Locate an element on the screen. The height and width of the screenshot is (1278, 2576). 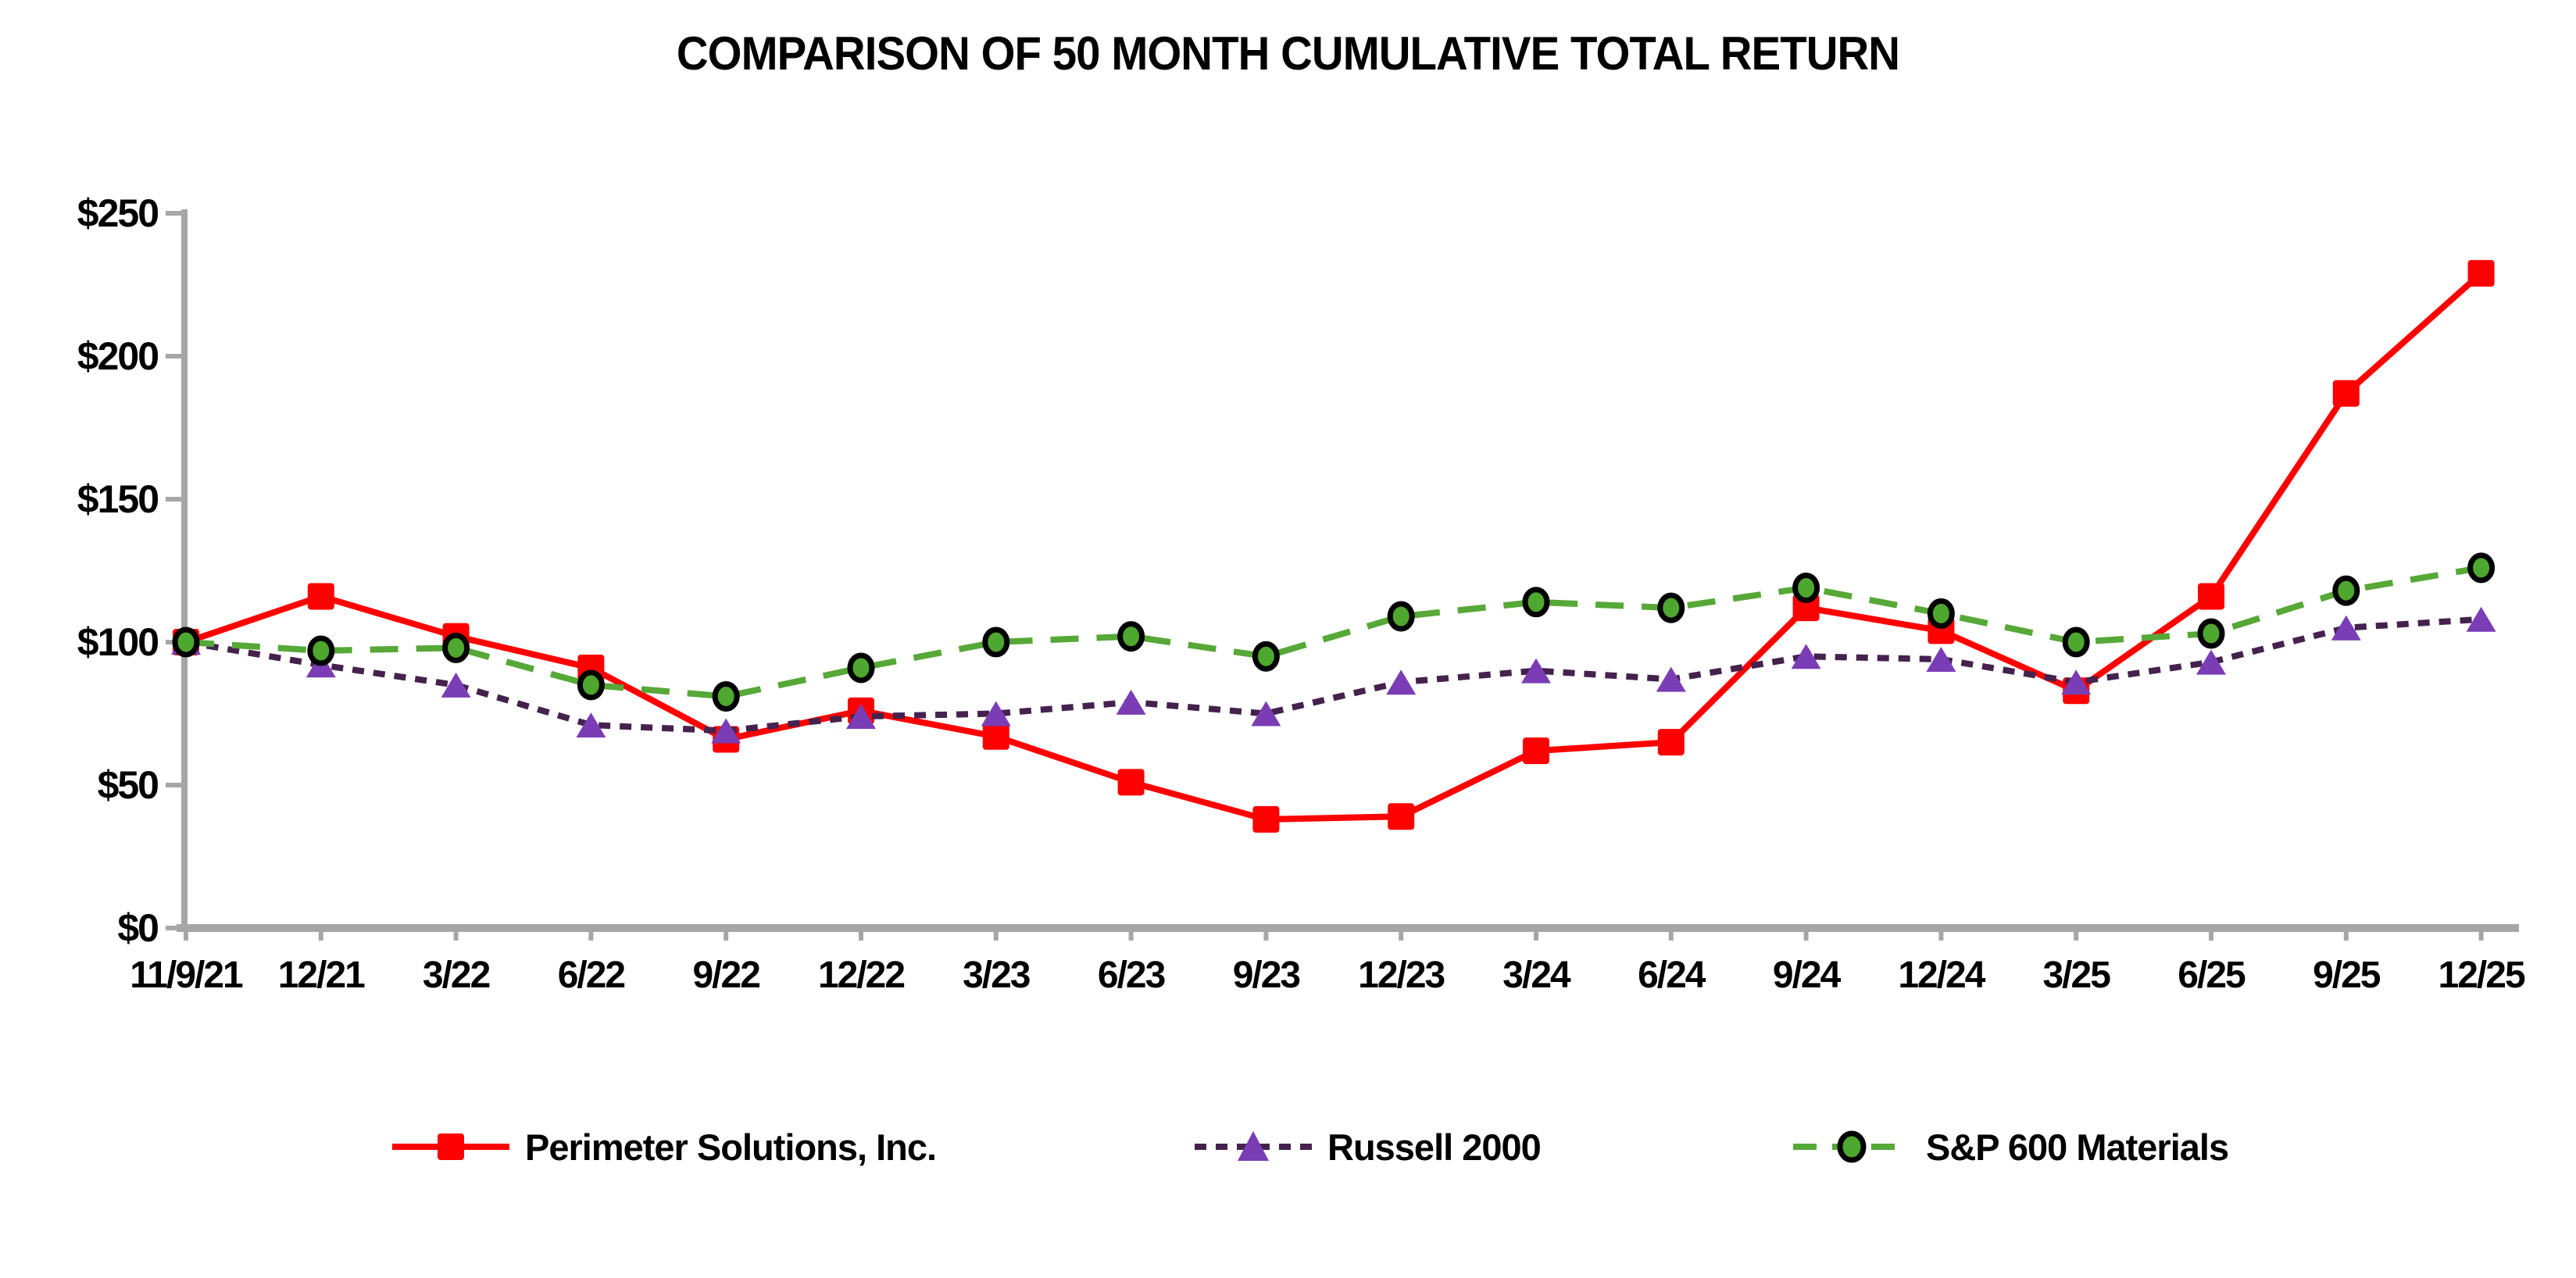
x-tick-label: 9/22 is located at coordinates (726, 976).